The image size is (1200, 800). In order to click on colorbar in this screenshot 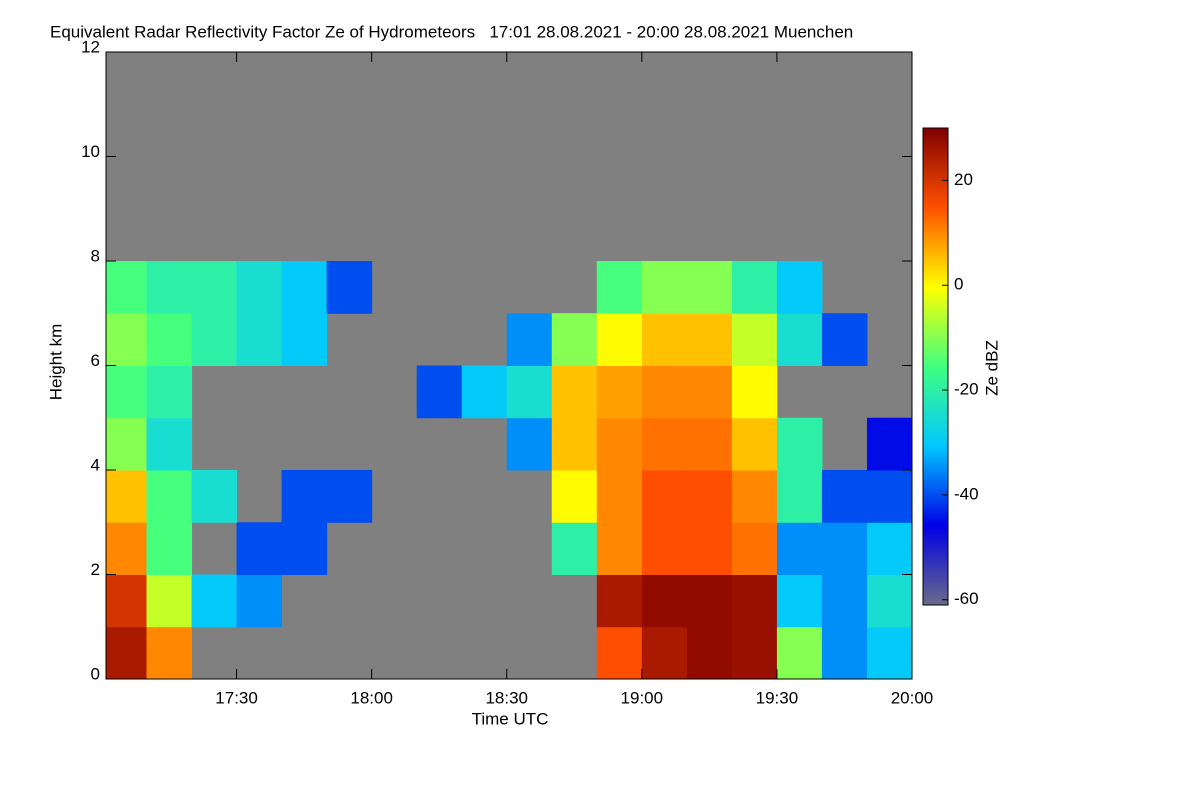, I will do `click(935, 366)`.